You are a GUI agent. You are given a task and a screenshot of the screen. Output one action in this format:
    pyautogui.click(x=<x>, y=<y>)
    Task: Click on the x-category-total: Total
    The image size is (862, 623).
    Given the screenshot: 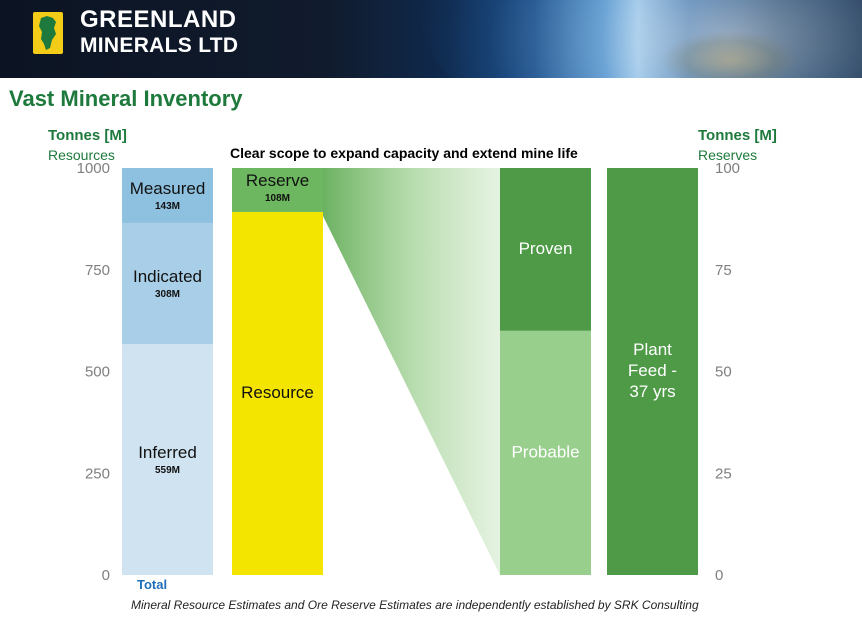 What is the action you would take?
    pyautogui.click(x=152, y=584)
    